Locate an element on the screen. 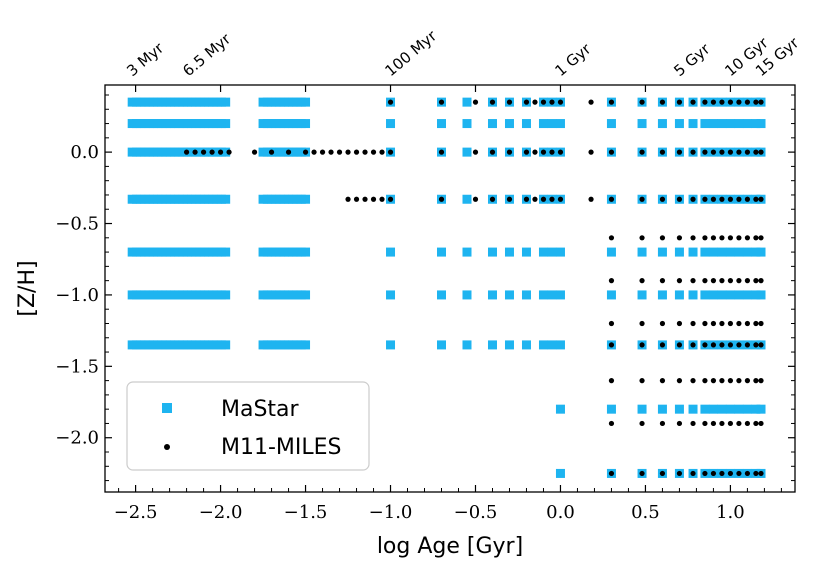  legend-box is located at coordinates (248, 426).